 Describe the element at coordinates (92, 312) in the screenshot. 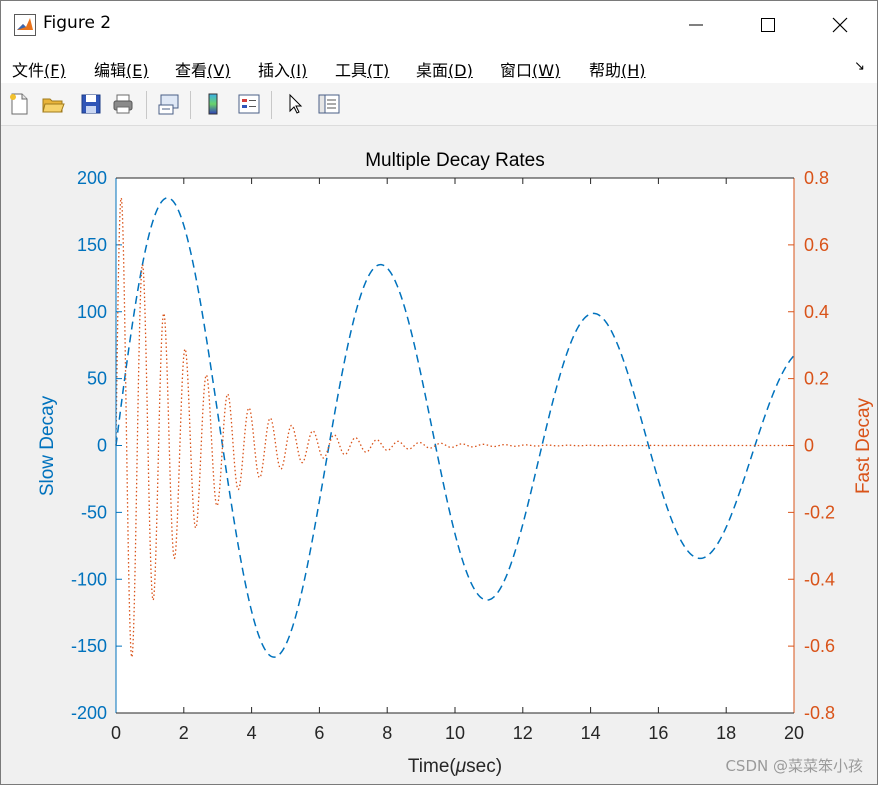

I see `left-tick-label: 100` at that location.